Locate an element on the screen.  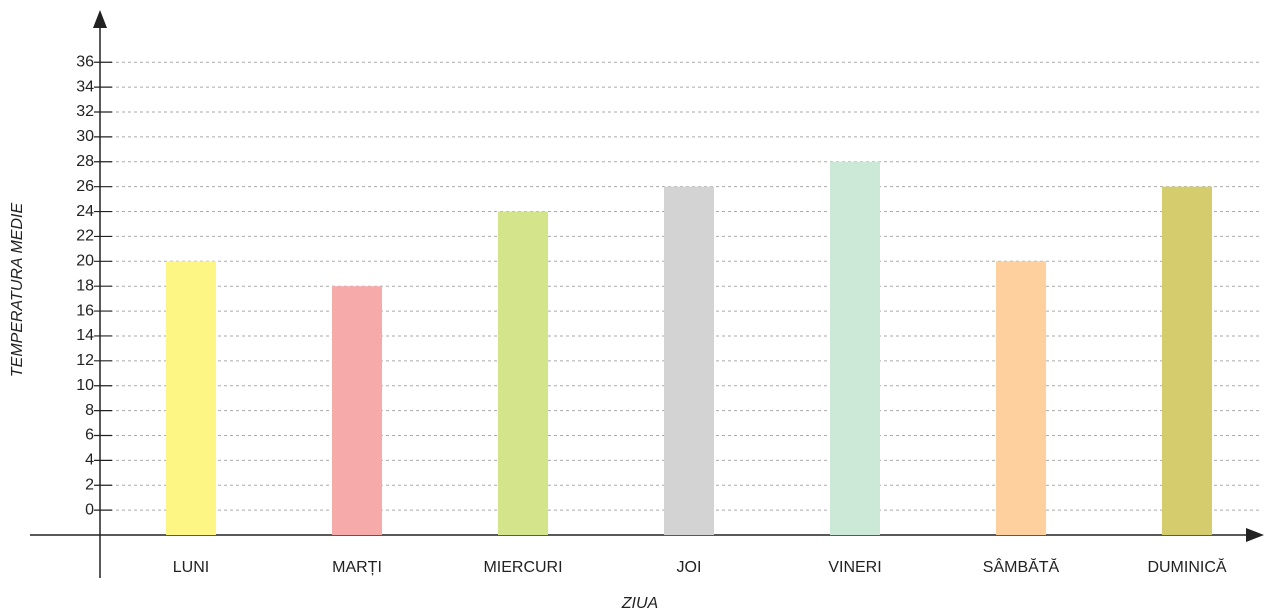
x-tick-label: JOI is located at coordinates (689, 567).